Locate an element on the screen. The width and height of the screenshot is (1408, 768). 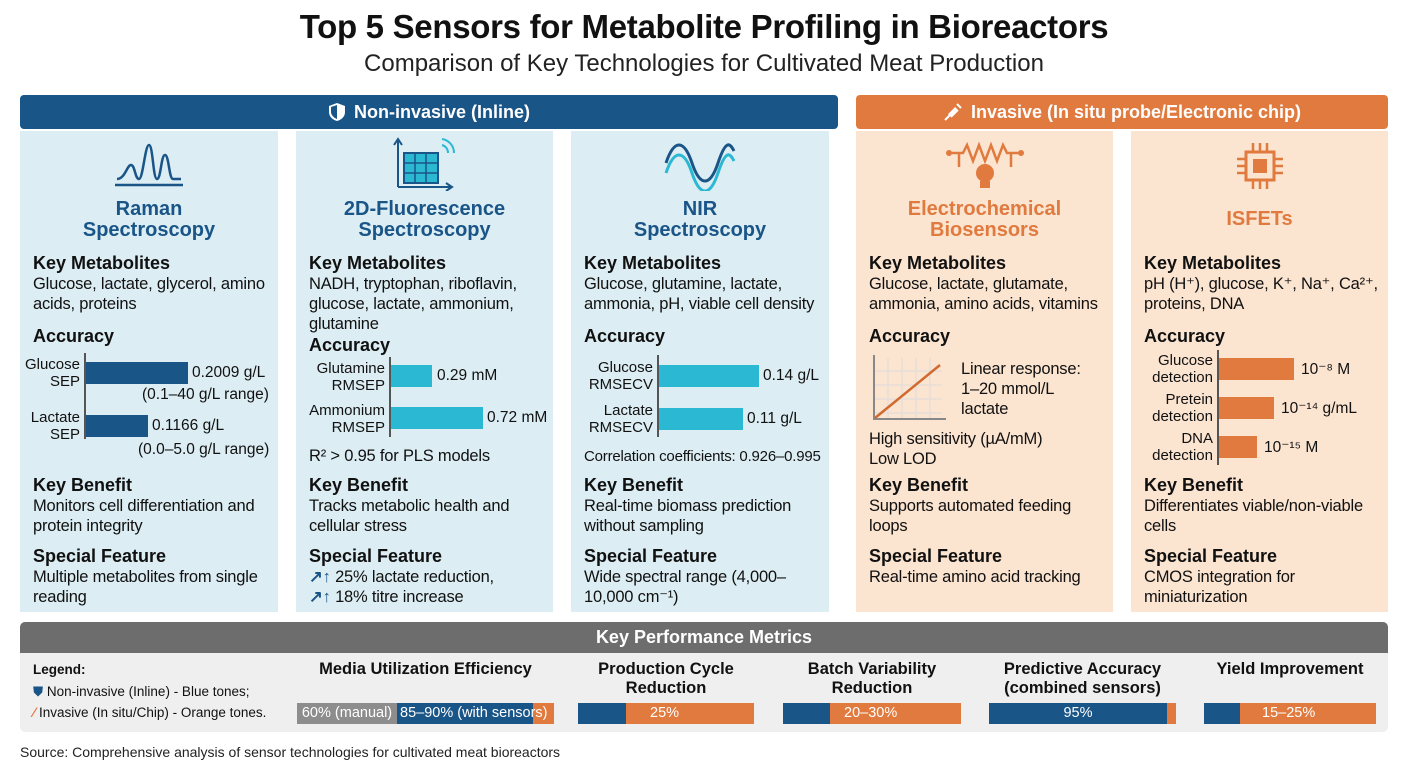
accuracy-note: R² > 0.95 for PLS models is located at coordinates (399, 456).